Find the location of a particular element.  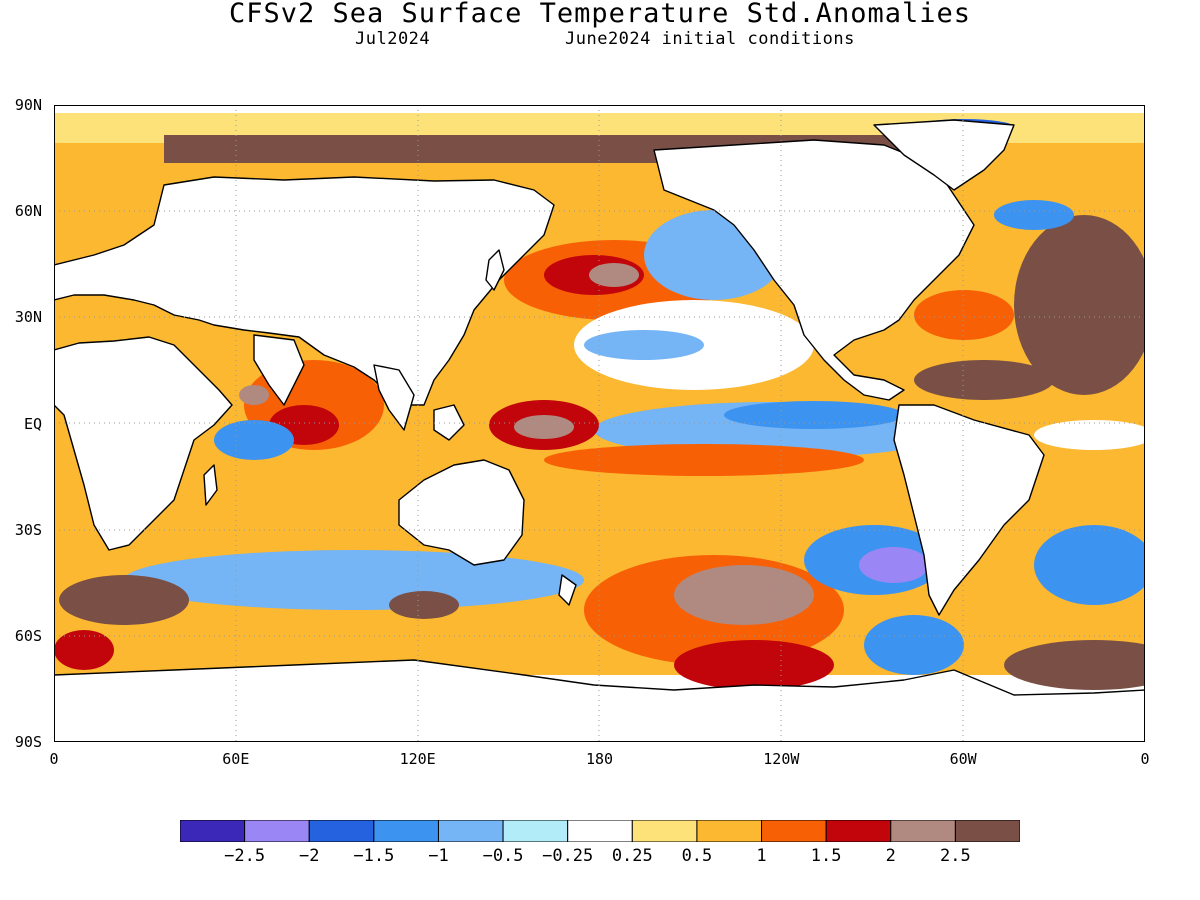

equatorial-atlantic-neutral is located at coordinates (1089, 435).